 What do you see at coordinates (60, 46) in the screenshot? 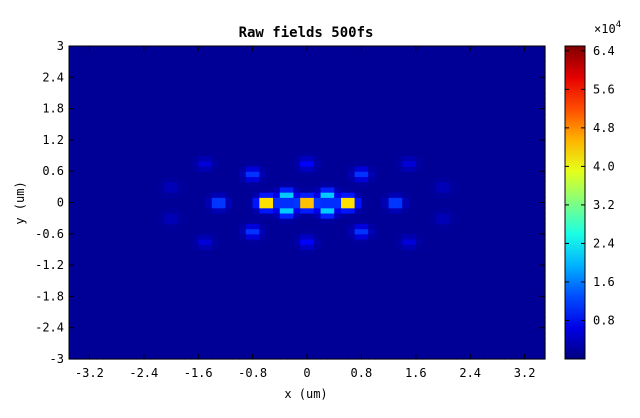
I see `y-tick-label: 3` at bounding box center [60, 46].